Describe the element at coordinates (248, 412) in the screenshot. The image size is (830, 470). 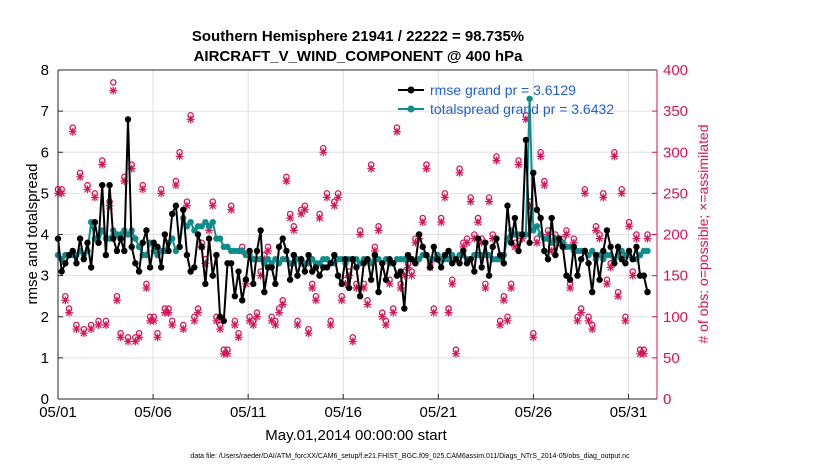
I see `x-tick-label: 05/11` at that location.